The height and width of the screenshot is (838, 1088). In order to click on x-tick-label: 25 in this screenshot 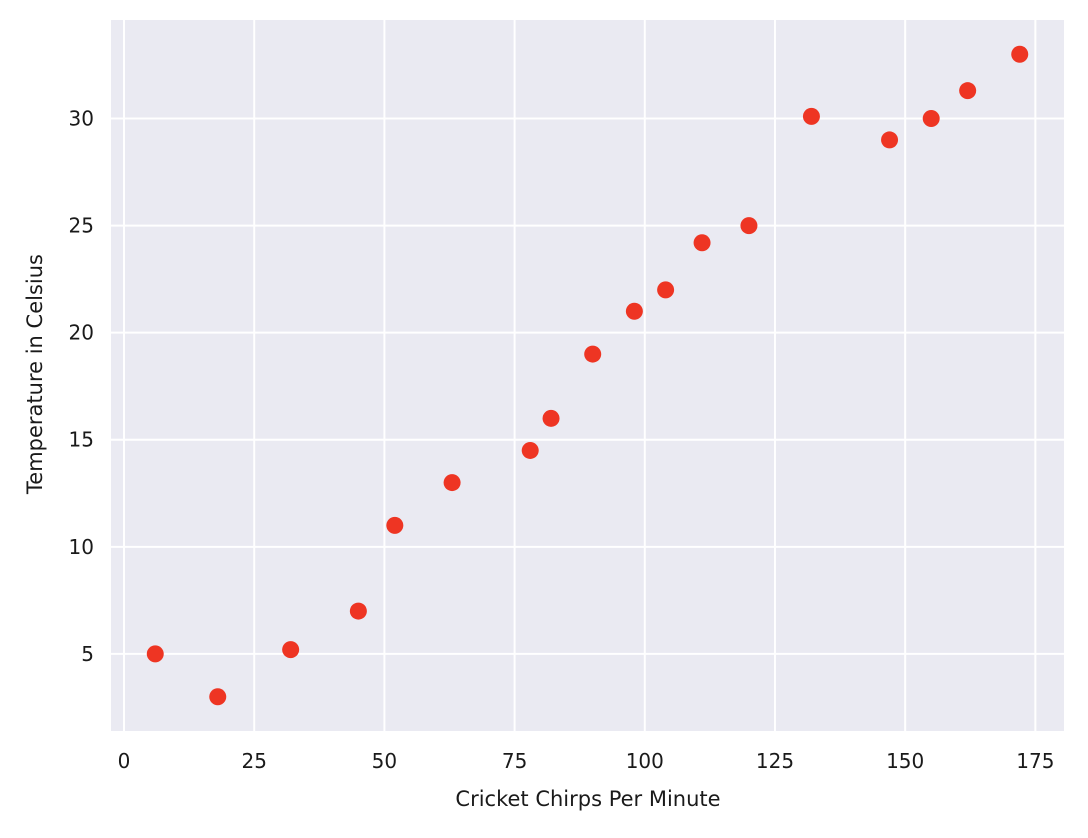, I will do `click(253, 761)`.